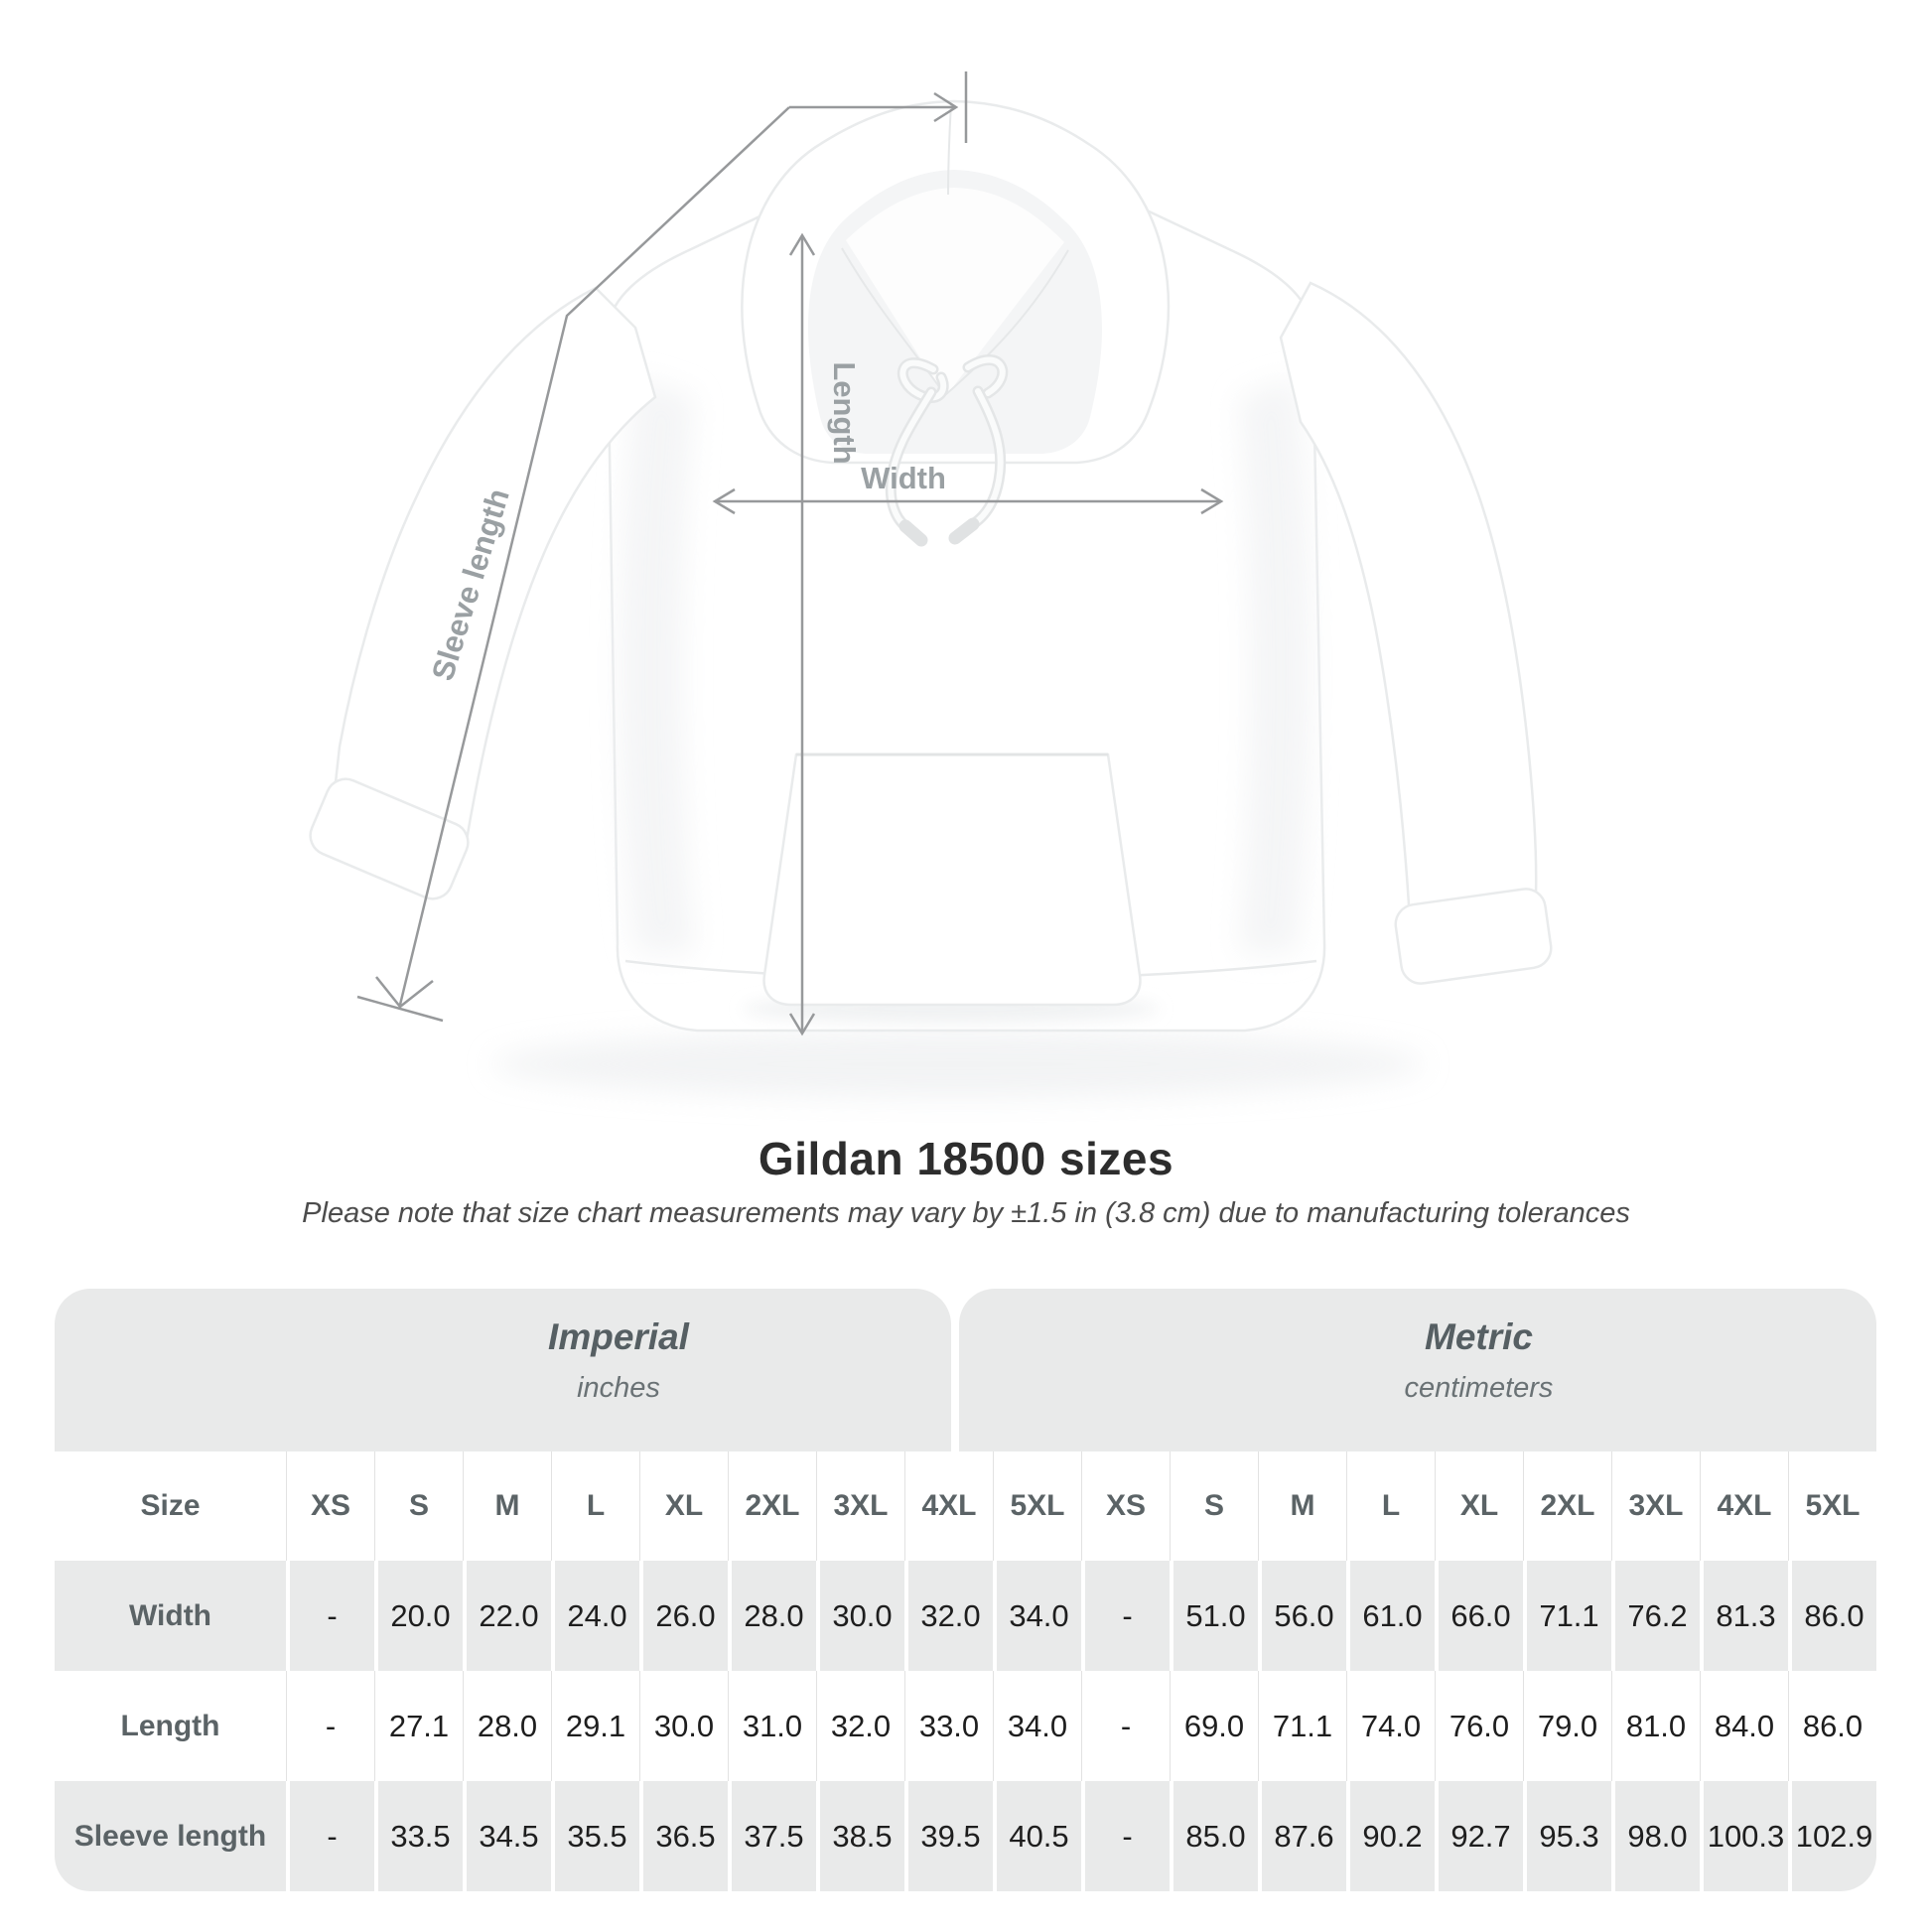 This screenshot has height=1932, width=1932. Describe the element at coordinates (802, 244) in the screenshot. I see `length-arrow-up` at that location.